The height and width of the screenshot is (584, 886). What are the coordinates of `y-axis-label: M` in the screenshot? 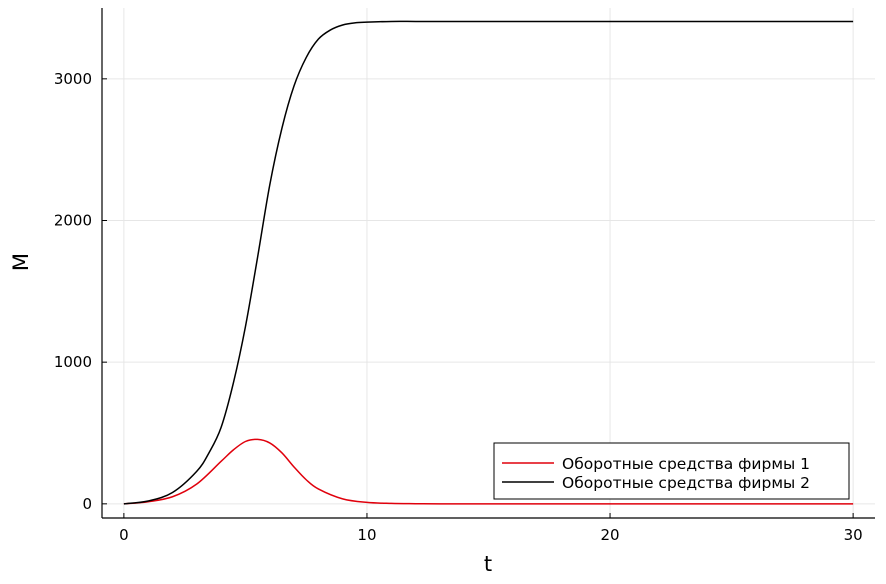 It's located at (21, 262).